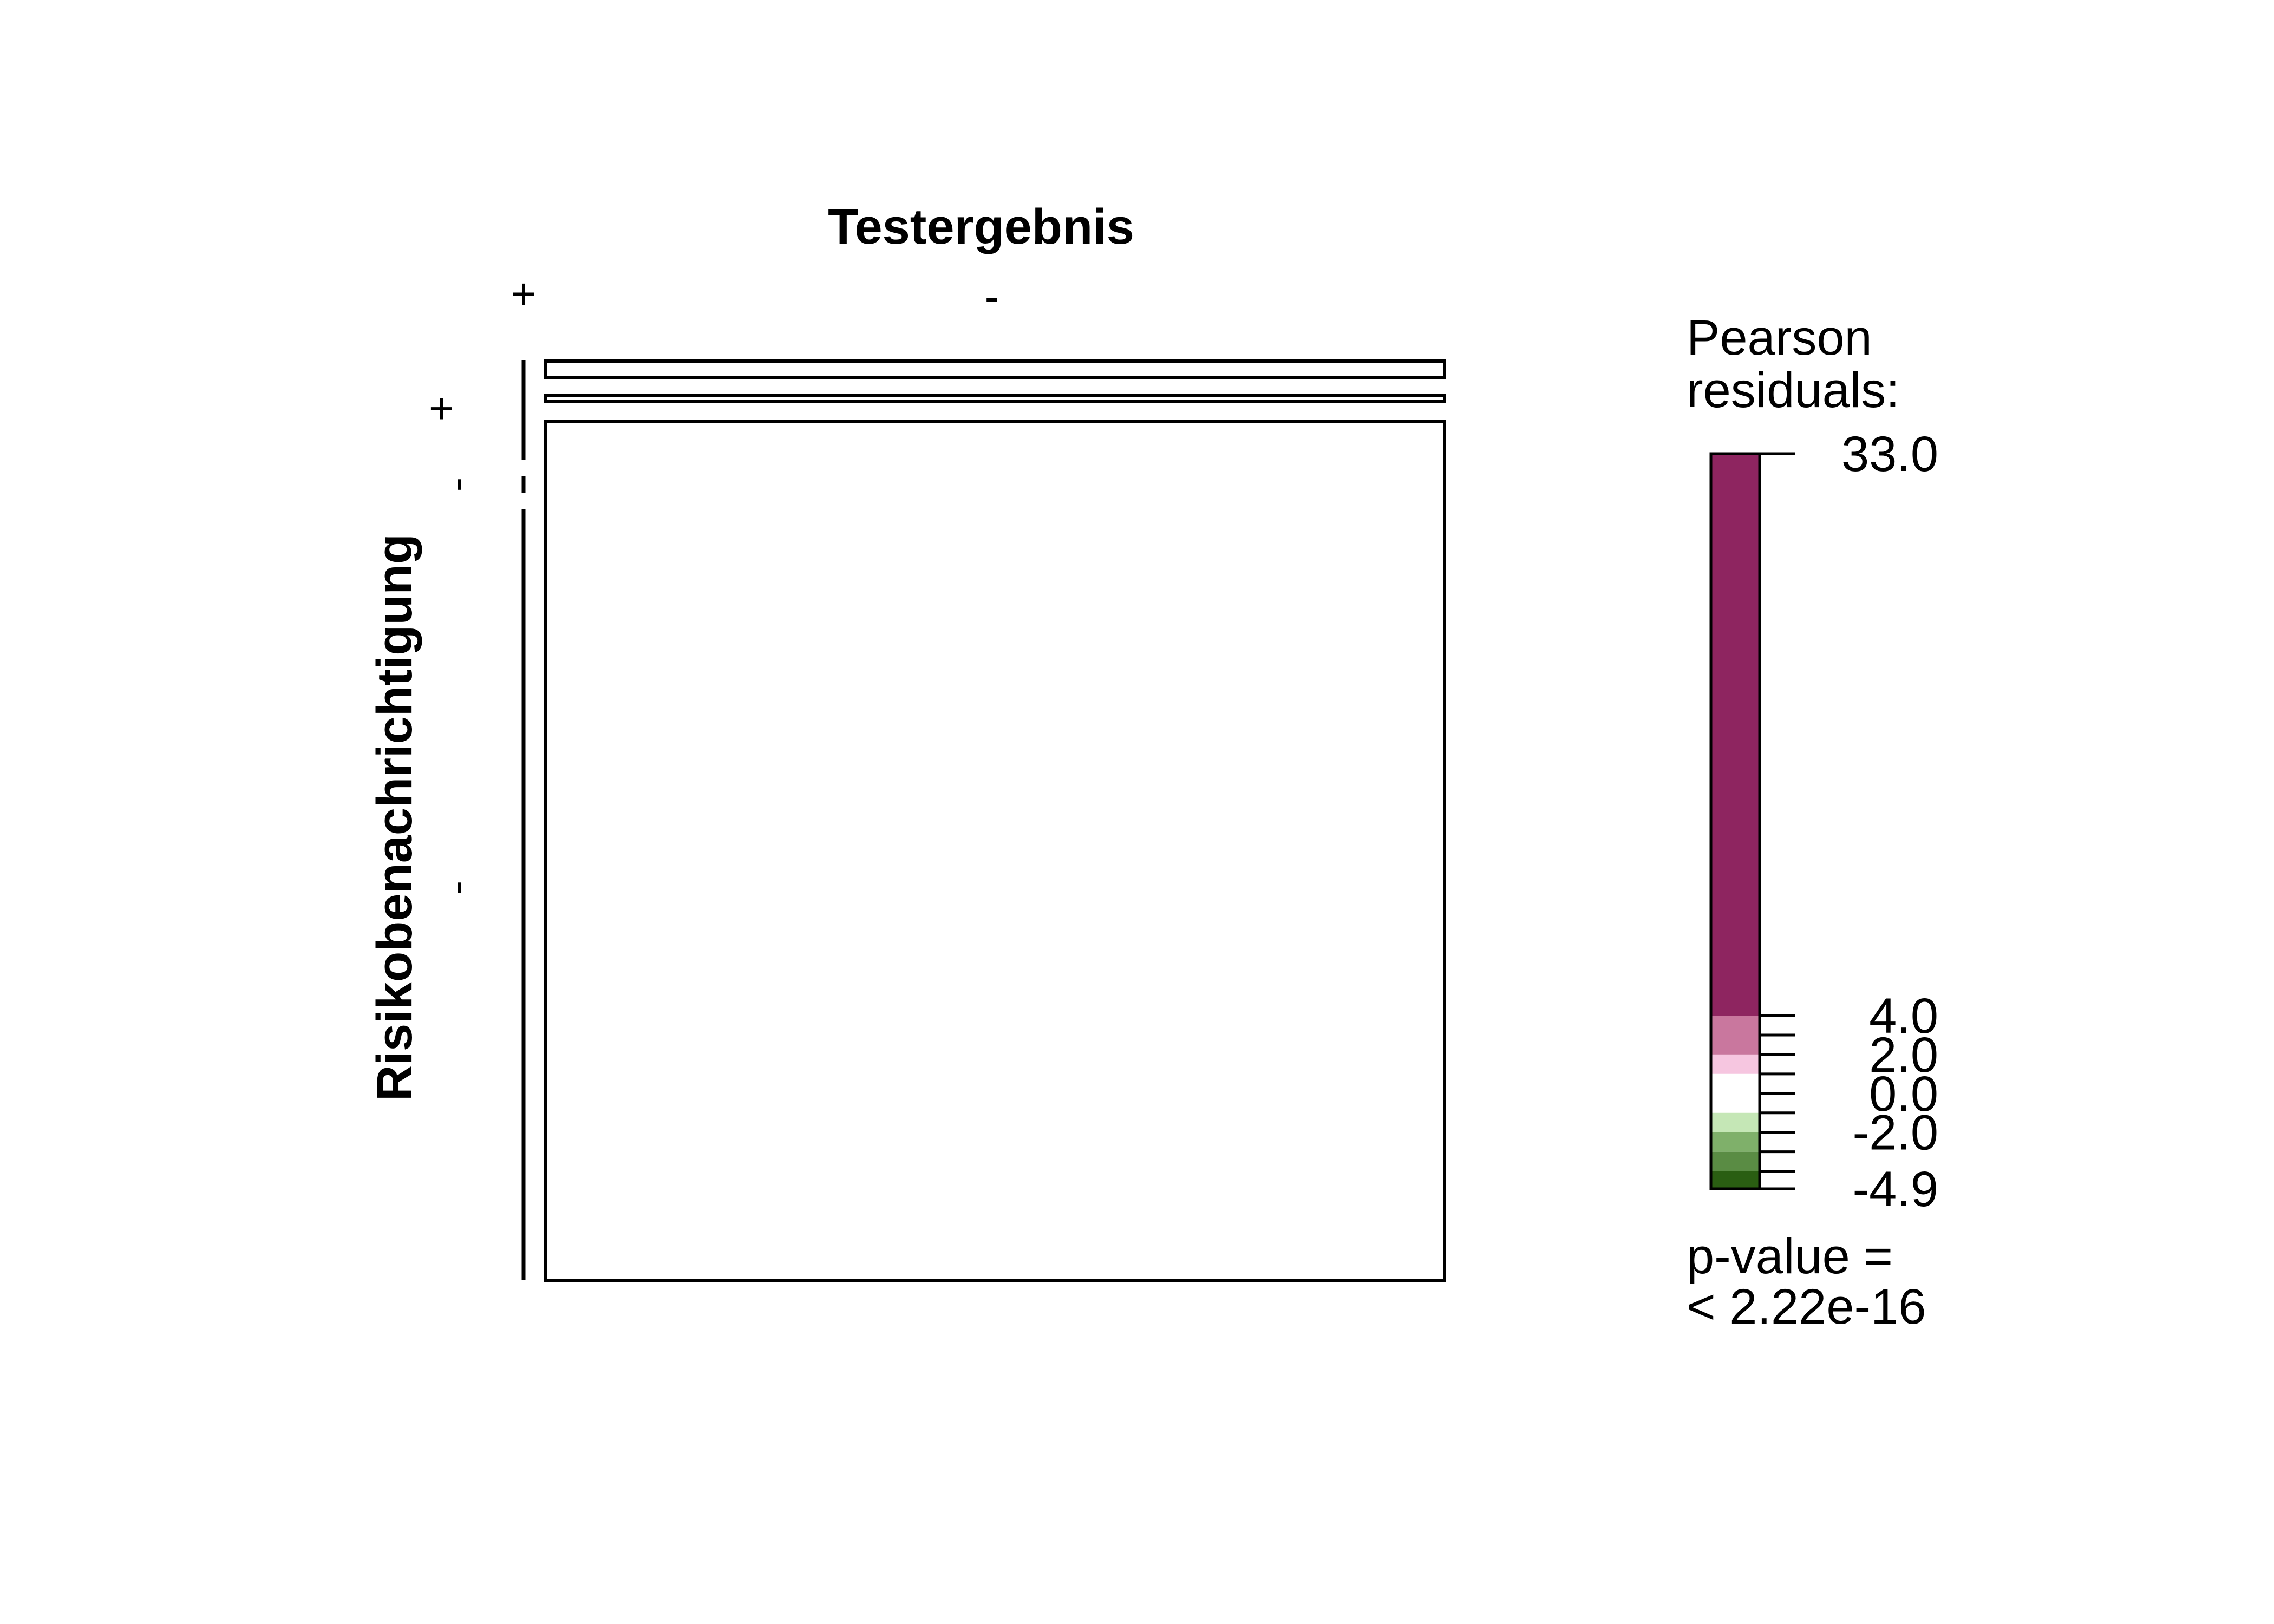  What do you see at coordinates (995, 398) in the screenshot?
I see `tile-row-plus-col-minus-b` at bounding box center [995, 398].